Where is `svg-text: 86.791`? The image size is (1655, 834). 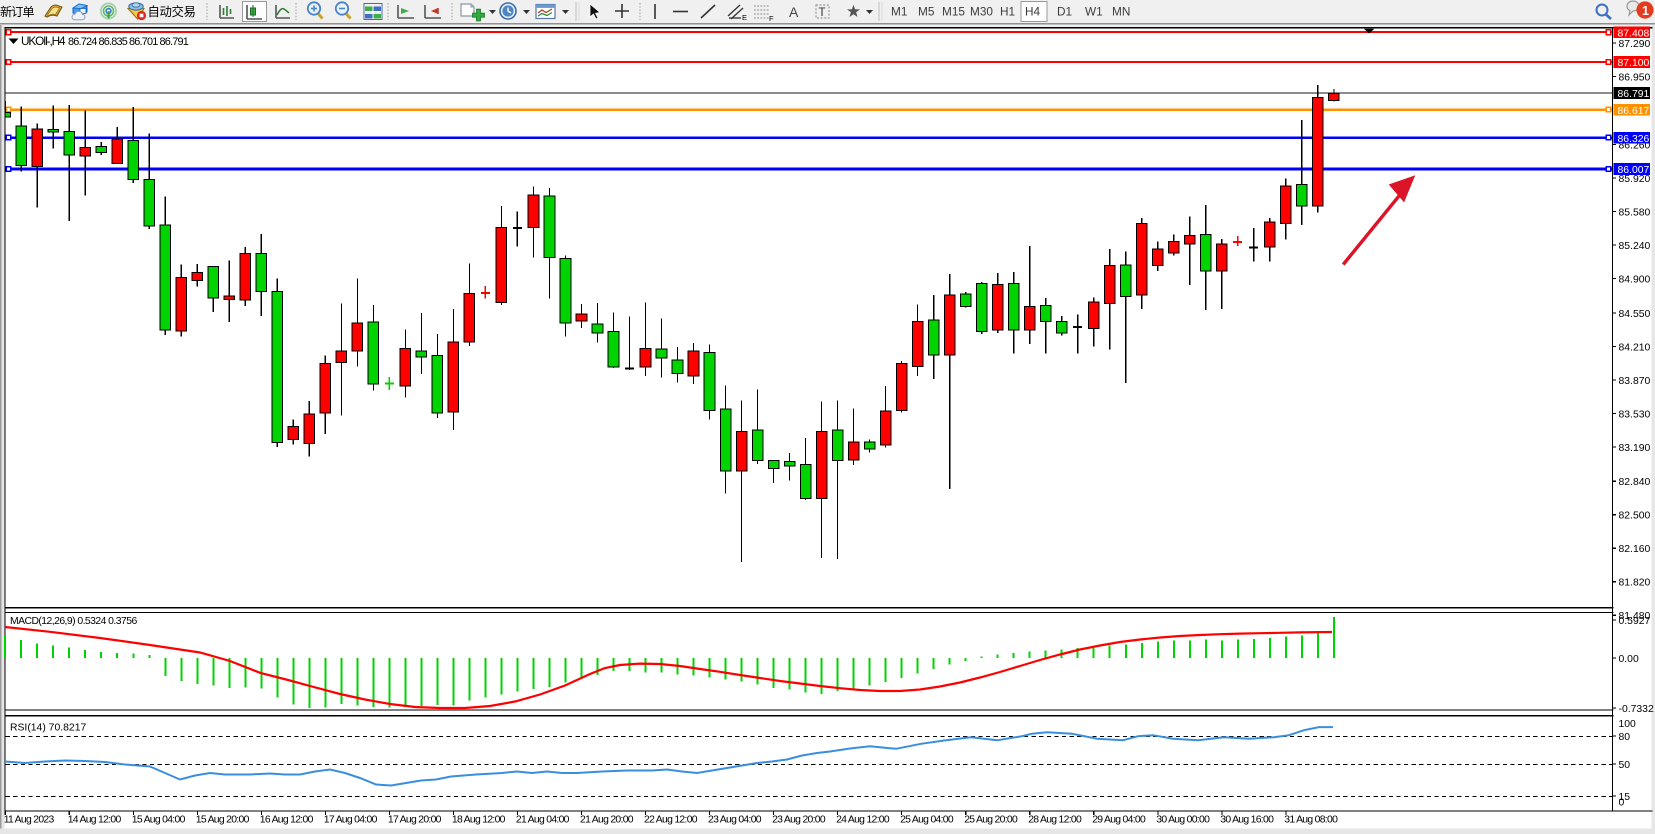
svg-text: 86.791 is located at coordinates (1634, 94).